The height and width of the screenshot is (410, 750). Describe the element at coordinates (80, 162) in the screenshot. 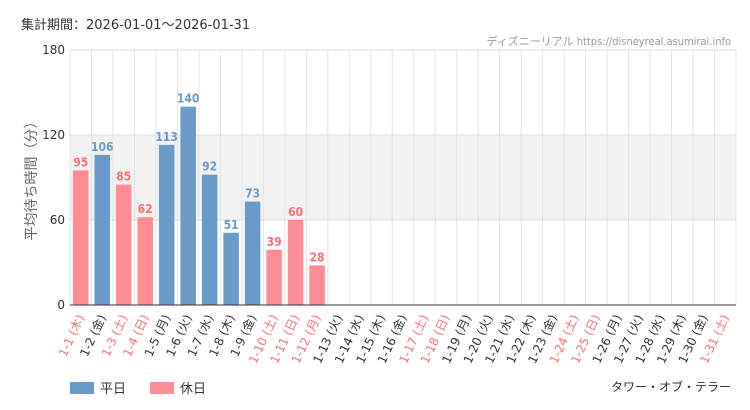

I see `value-label: 95` at that location.